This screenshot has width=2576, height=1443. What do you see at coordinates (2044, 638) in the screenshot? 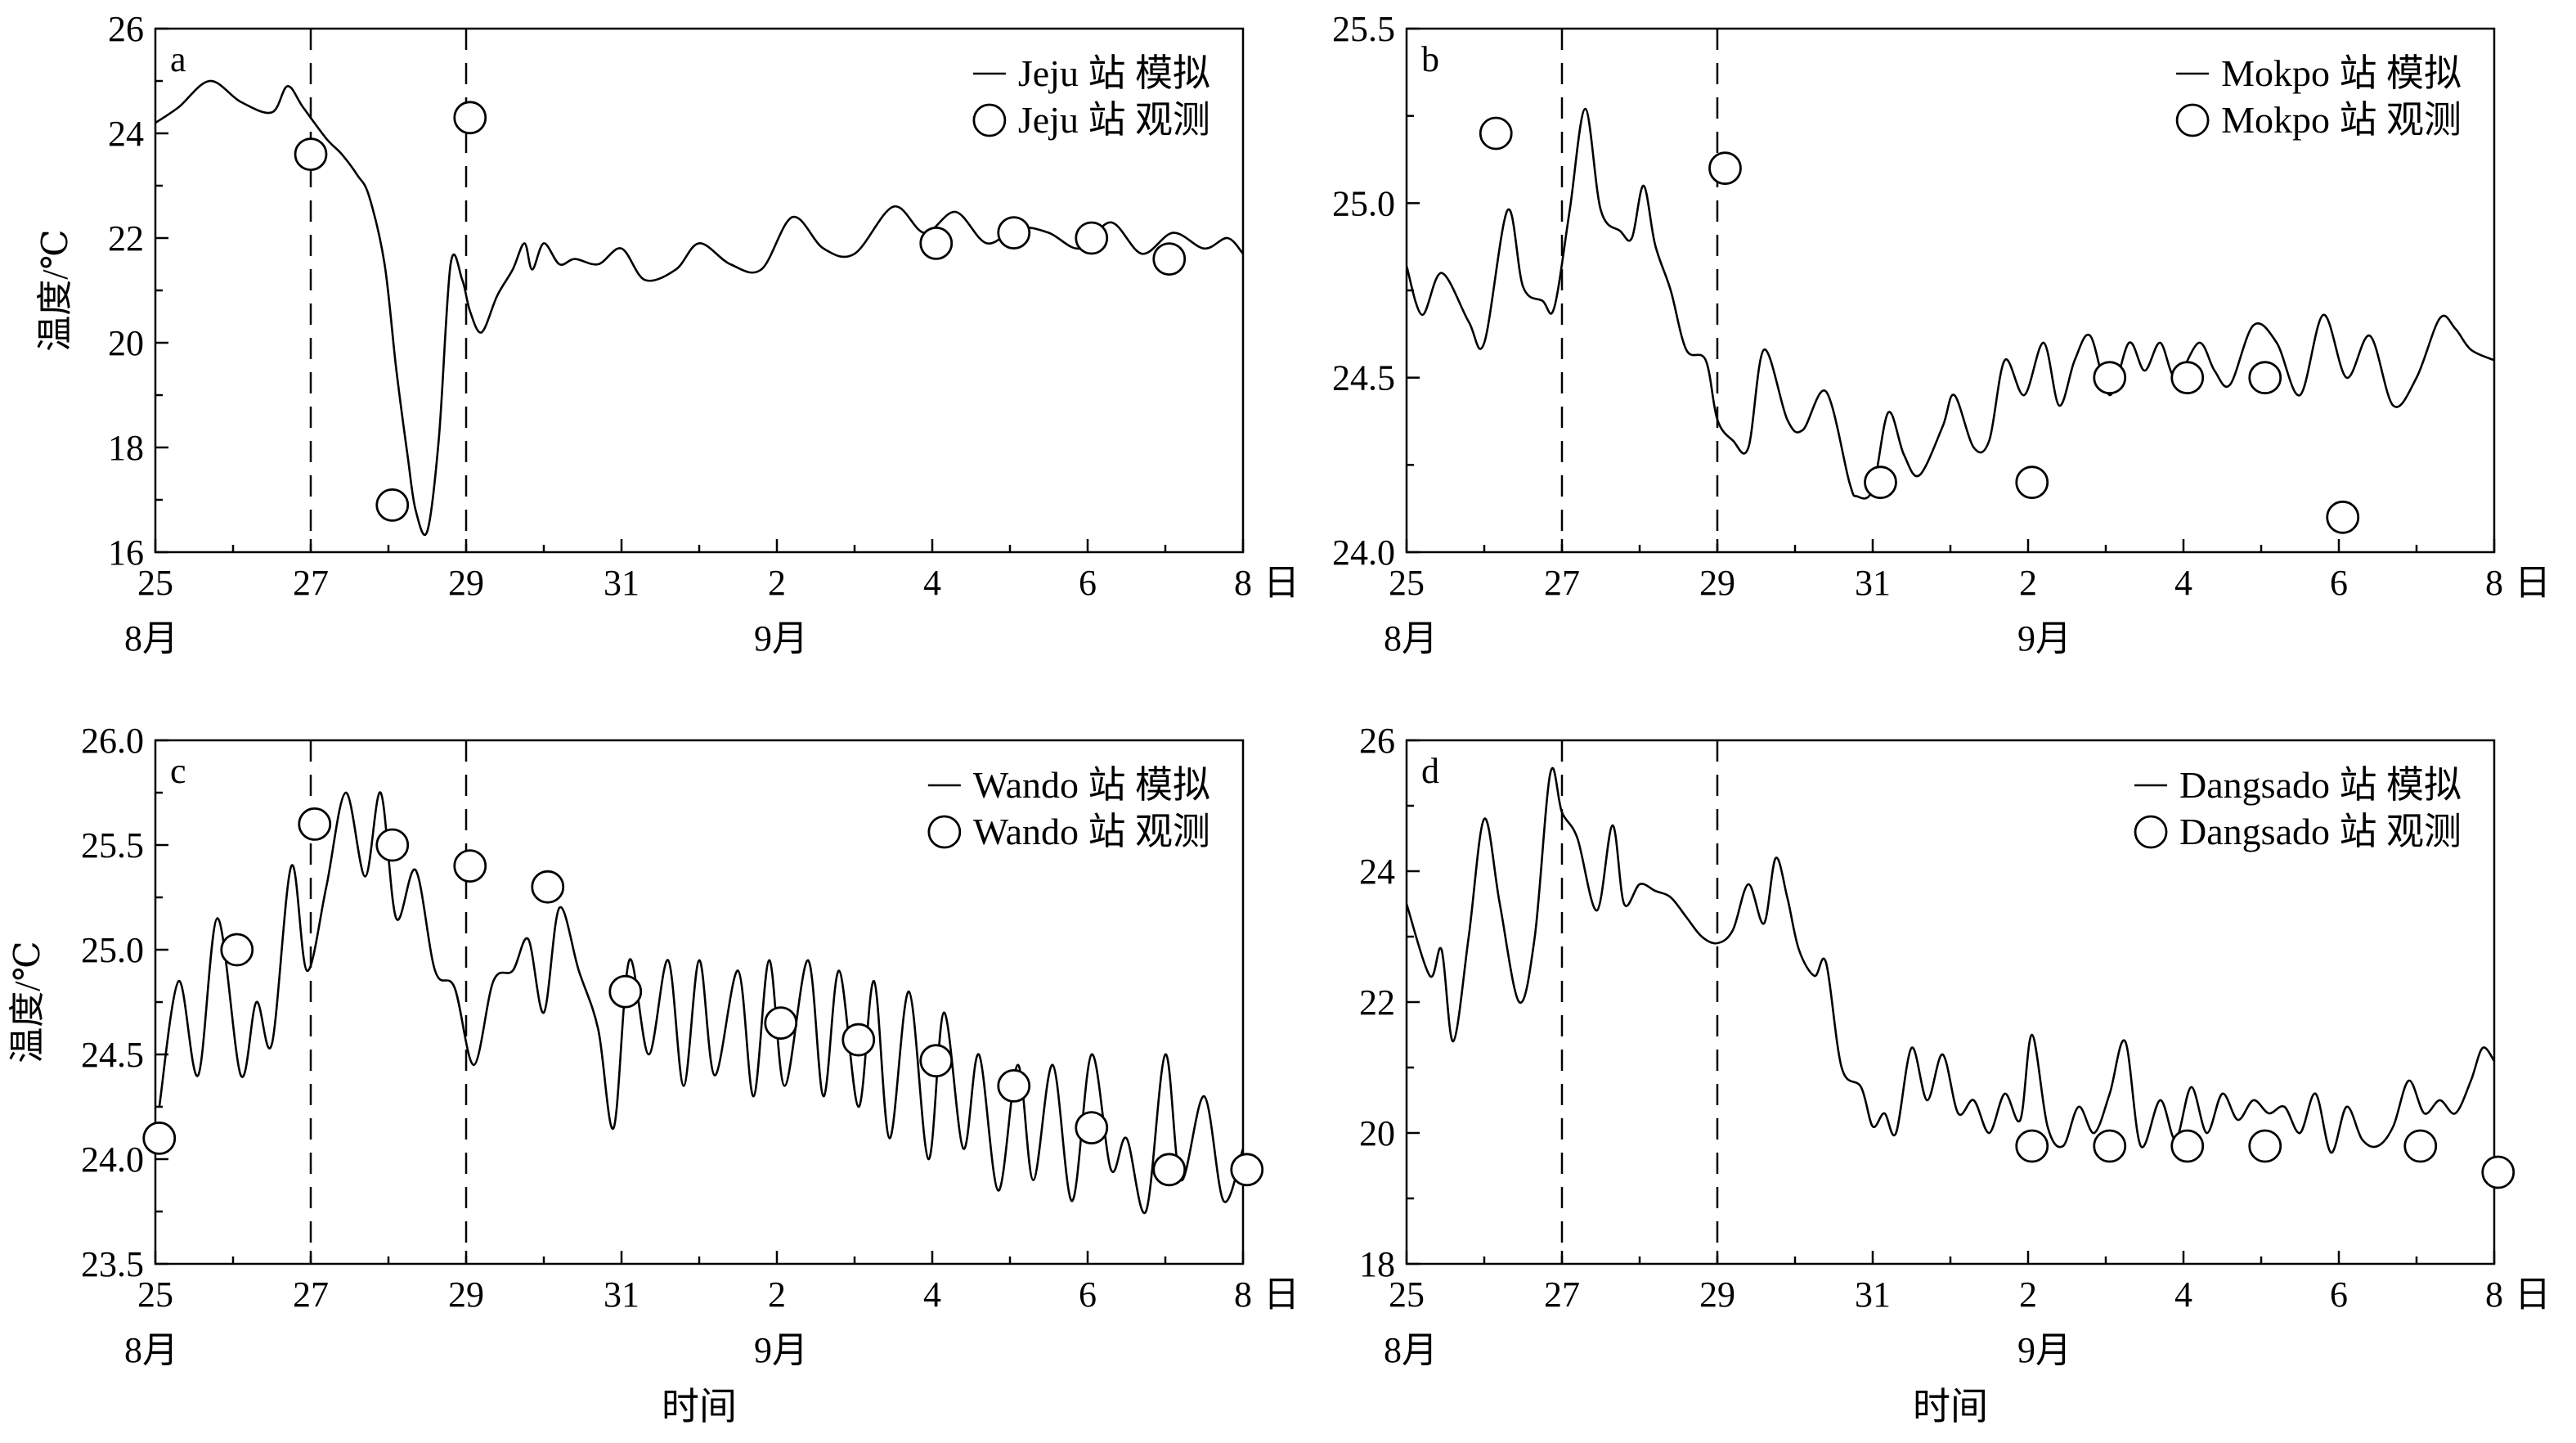
I see `month-label-sep-b: 9月` at bounding box center [2044, 638].